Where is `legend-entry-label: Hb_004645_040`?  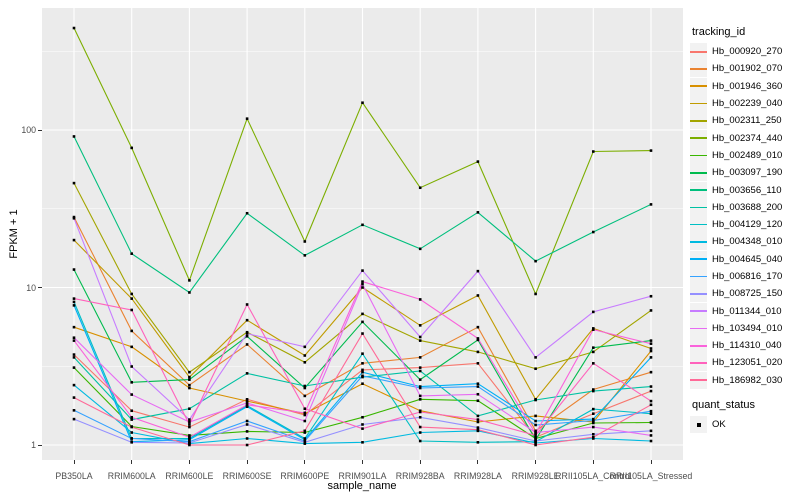 legend-entry-label: Hb_004645_040 is located at coordinates (747, 259).